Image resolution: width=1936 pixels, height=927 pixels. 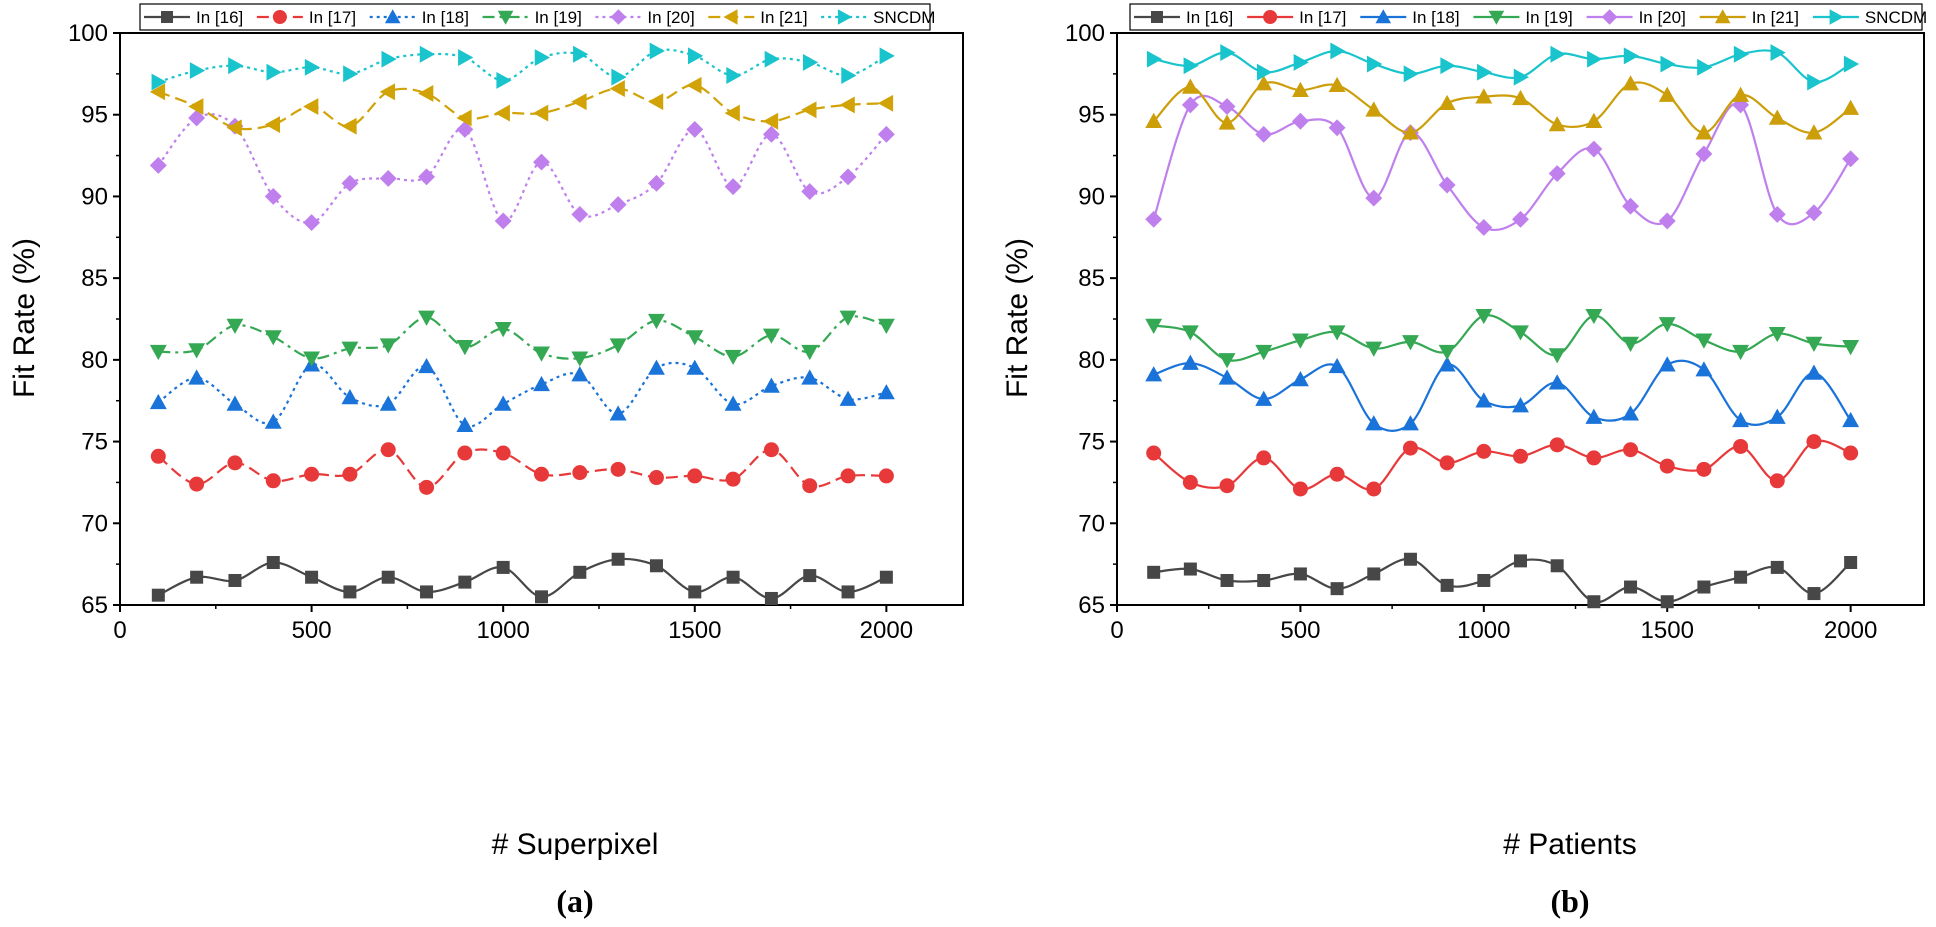 What do you see at coordinates (1850, 630) in the screenshot?
I see `x-tick-label-b: 2000` at bounding box center [1850, 630].